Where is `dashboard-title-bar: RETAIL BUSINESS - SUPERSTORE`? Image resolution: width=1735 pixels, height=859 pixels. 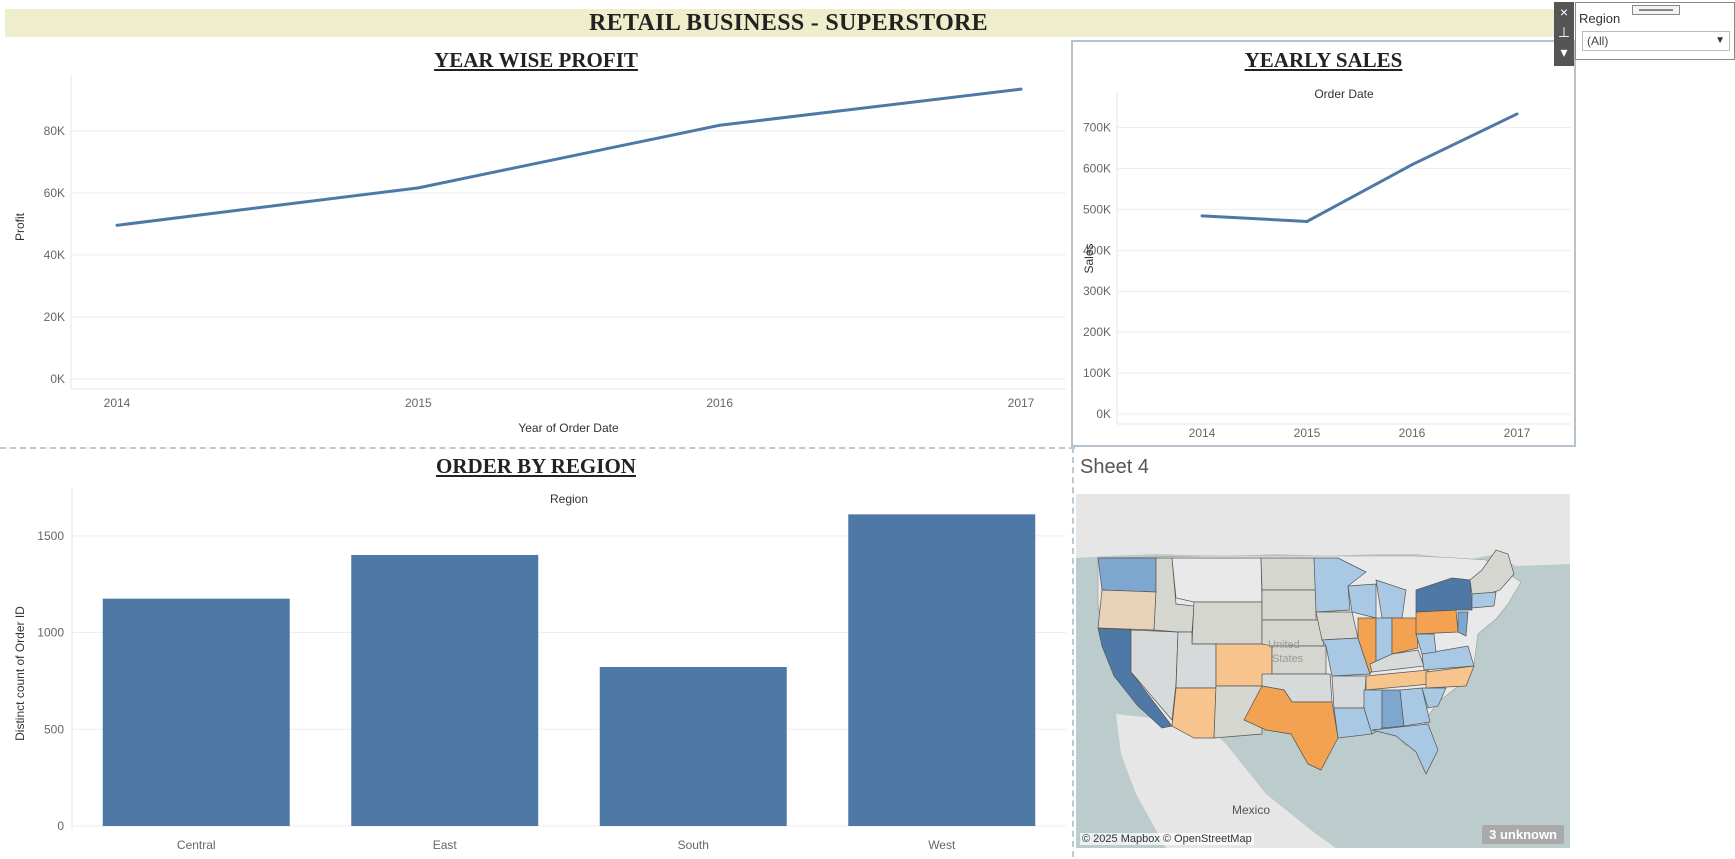
dashboard-title-bar: RETAIL BUSINESS - SUPERSTORE is located at coordinates (788, 23).